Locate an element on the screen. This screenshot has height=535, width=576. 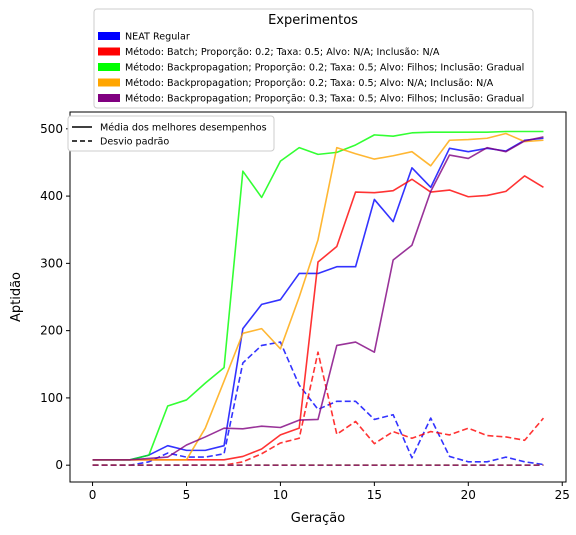
legend-label: Média dos melhores desempenhos is located at coordinates (183, 128).